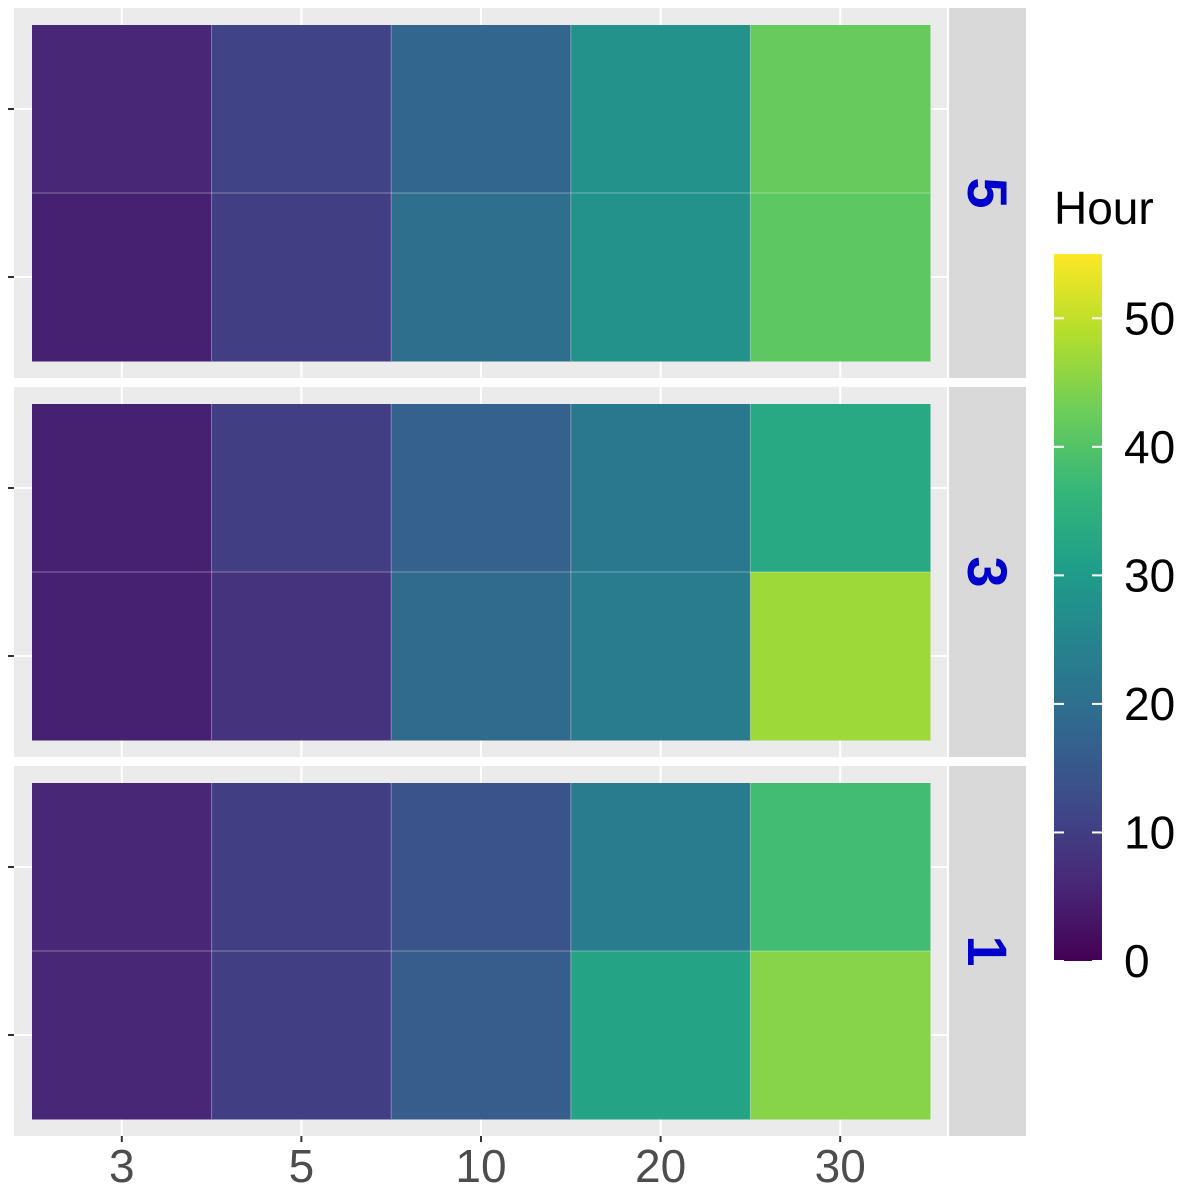  What do you see at coordinates (1114, 639) in the screenshot?
I see `colorbar-ticks: 0 10 20 30 40 50` at bounding box center [1114, 639].